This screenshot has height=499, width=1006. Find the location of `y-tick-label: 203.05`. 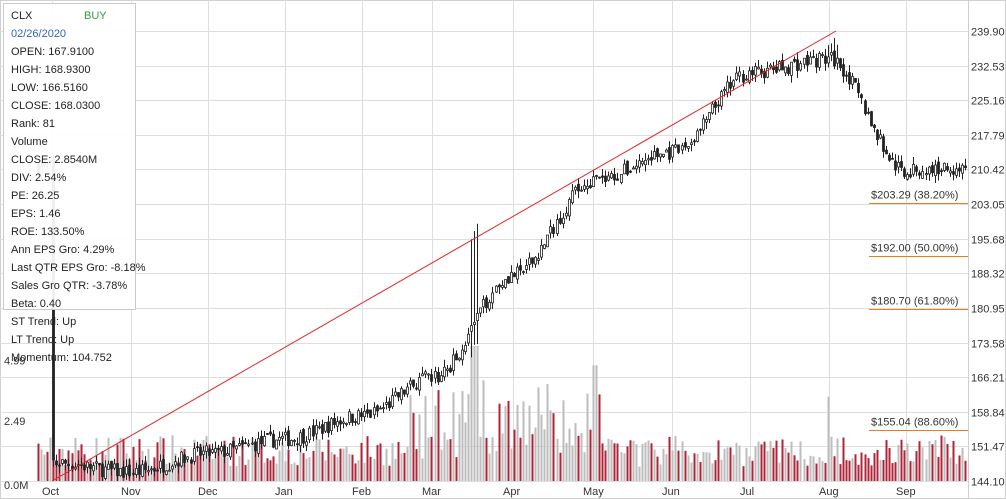

y-tick-label: 203.05 is located at coordinates (988, 206).